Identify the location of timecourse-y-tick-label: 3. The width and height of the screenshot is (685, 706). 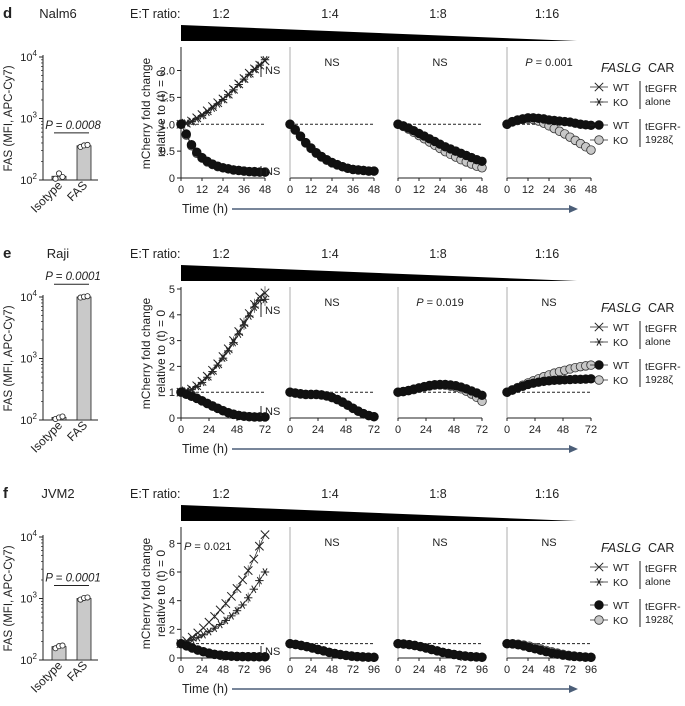
(172, 342).